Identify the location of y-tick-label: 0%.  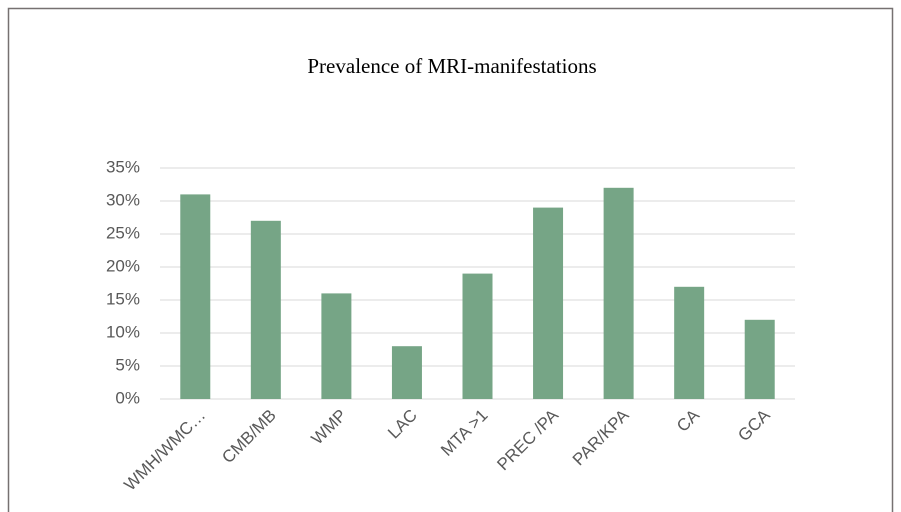
(127, 397).